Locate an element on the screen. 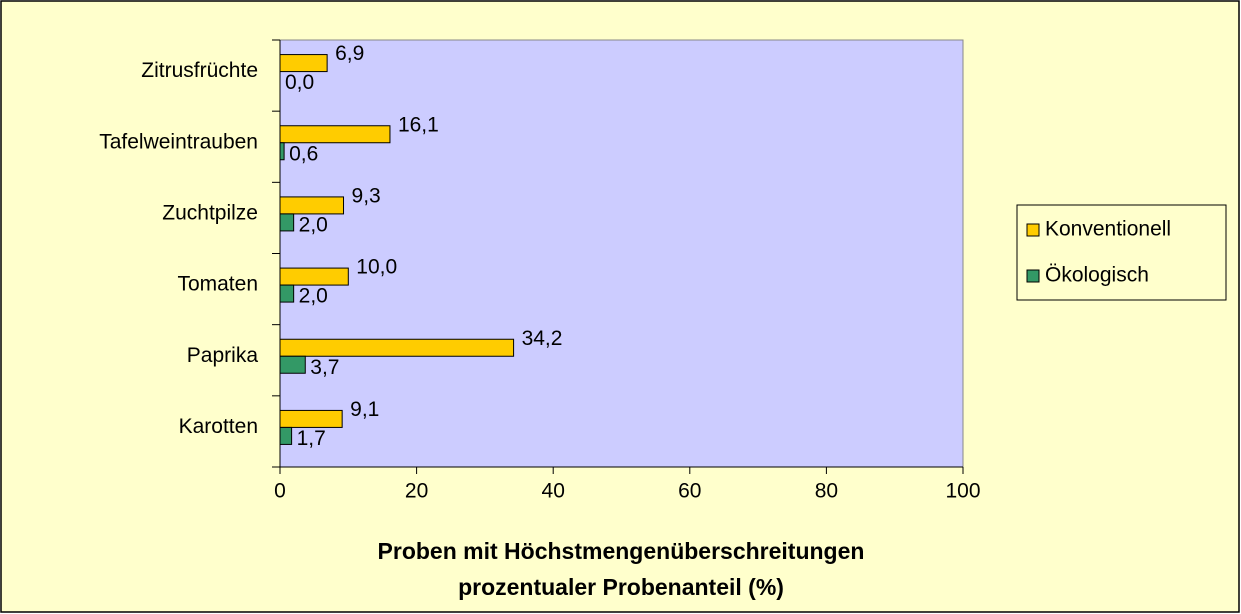  y-tick-label: Tafelweintrauben is located at coordinates (178, 141).